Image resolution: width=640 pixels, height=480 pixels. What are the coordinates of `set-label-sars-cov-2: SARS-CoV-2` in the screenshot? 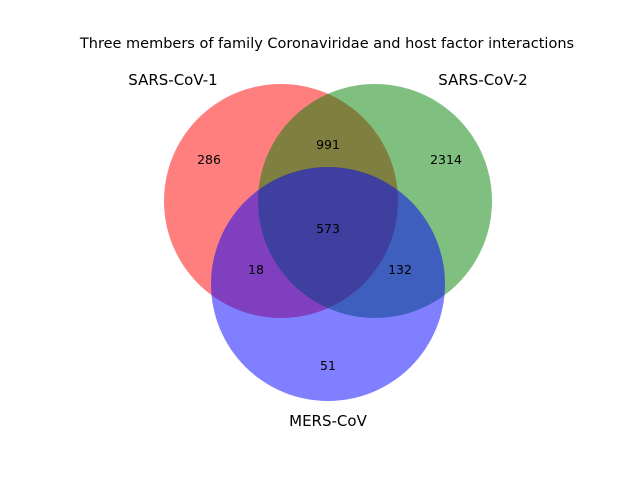 It's located at (482, 80).